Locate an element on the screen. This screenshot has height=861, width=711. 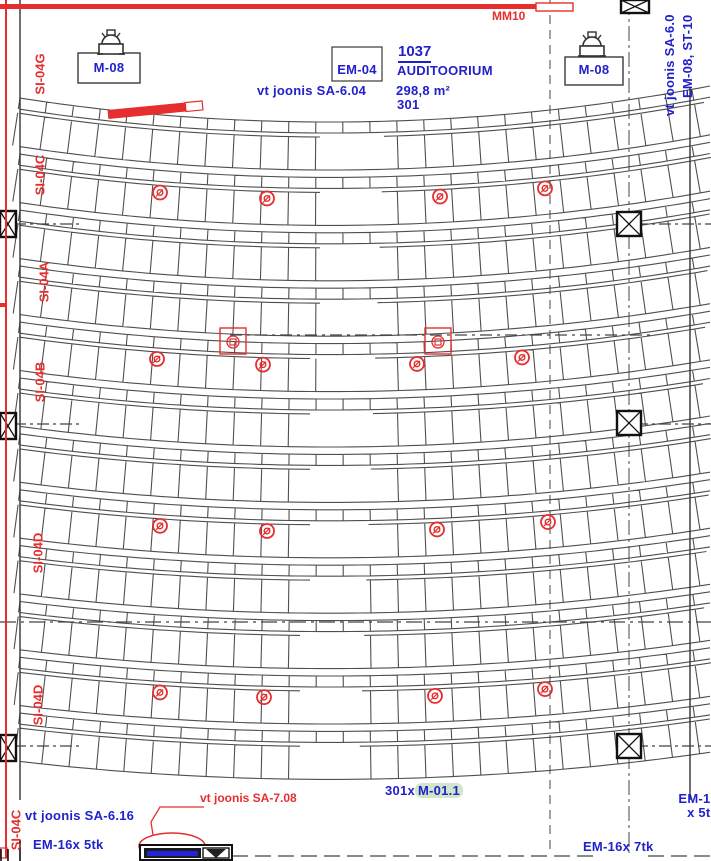
m08-right-box is located at coordinates (594, 71).